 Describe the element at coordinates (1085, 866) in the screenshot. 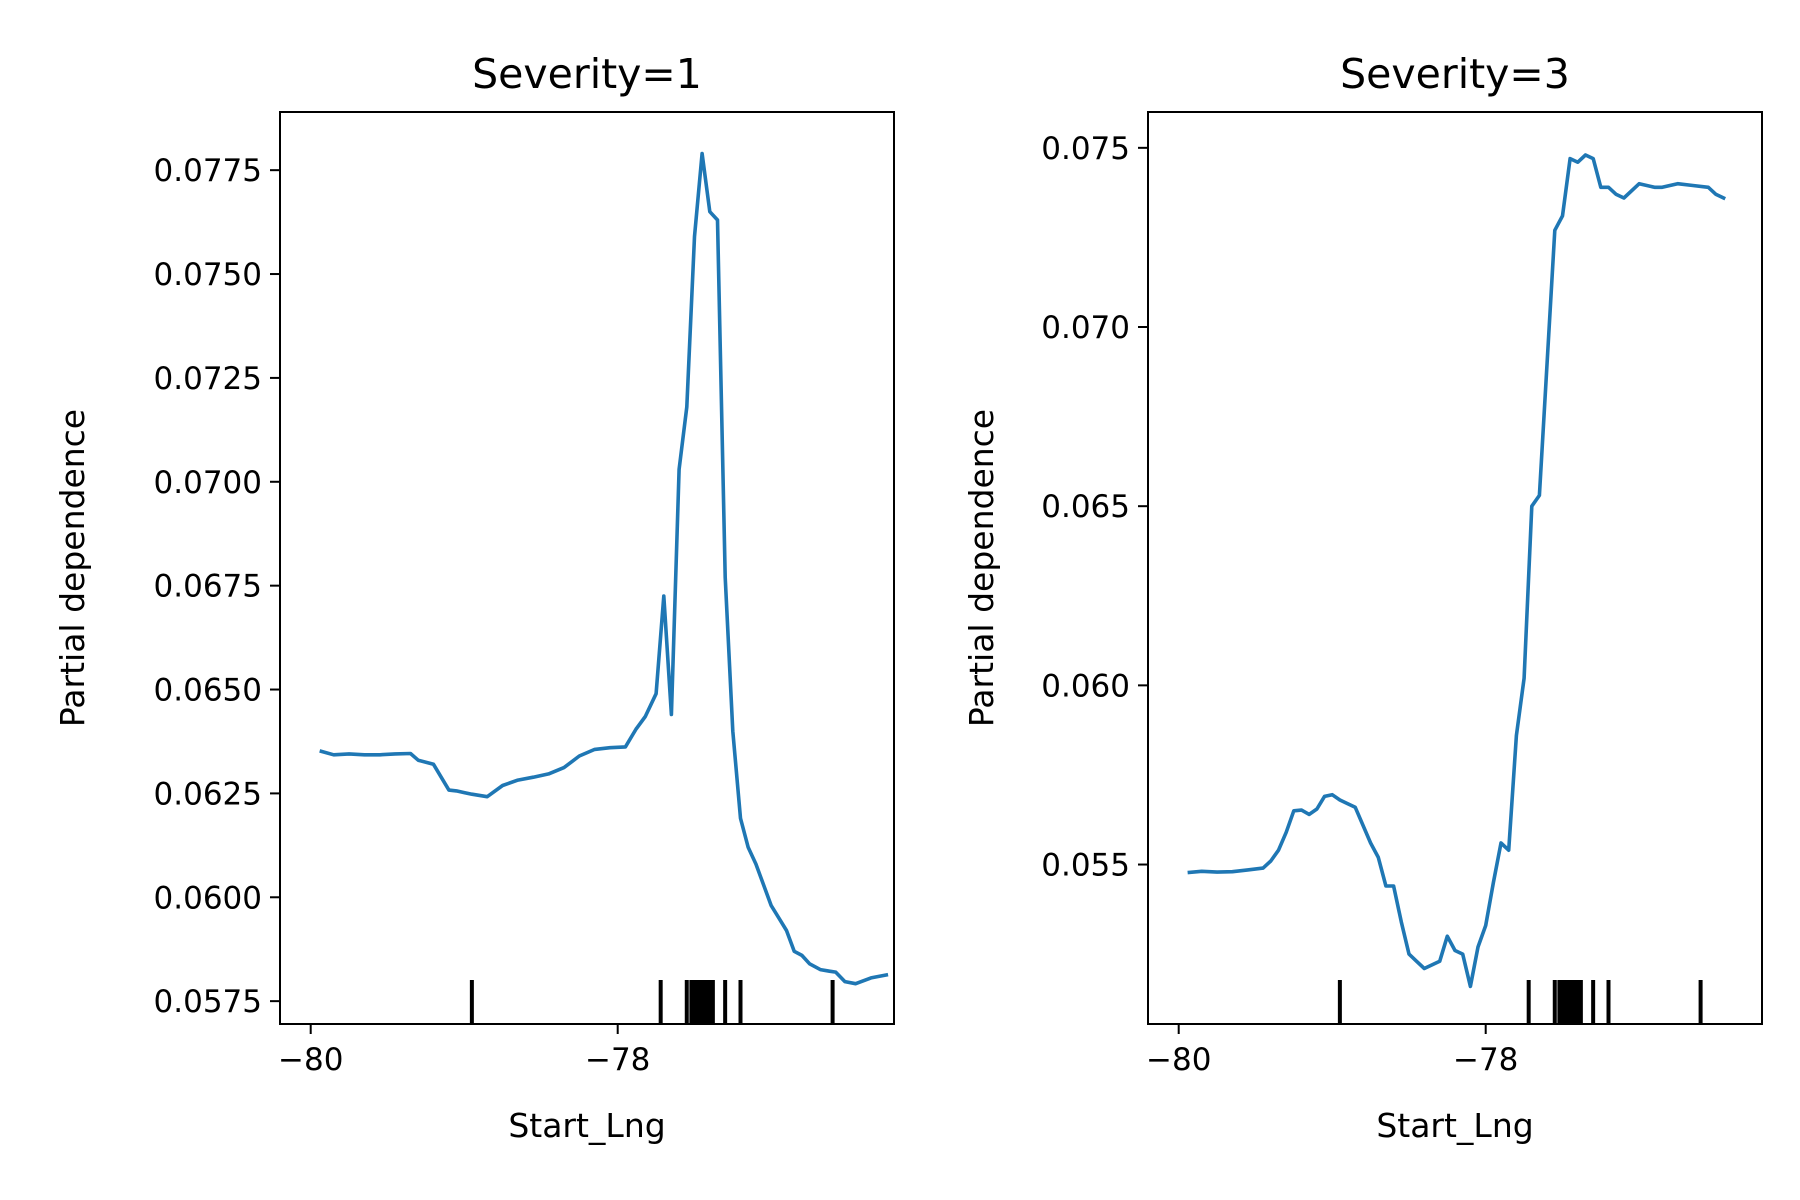

I see `y-tick-label: 0.055` at that location.